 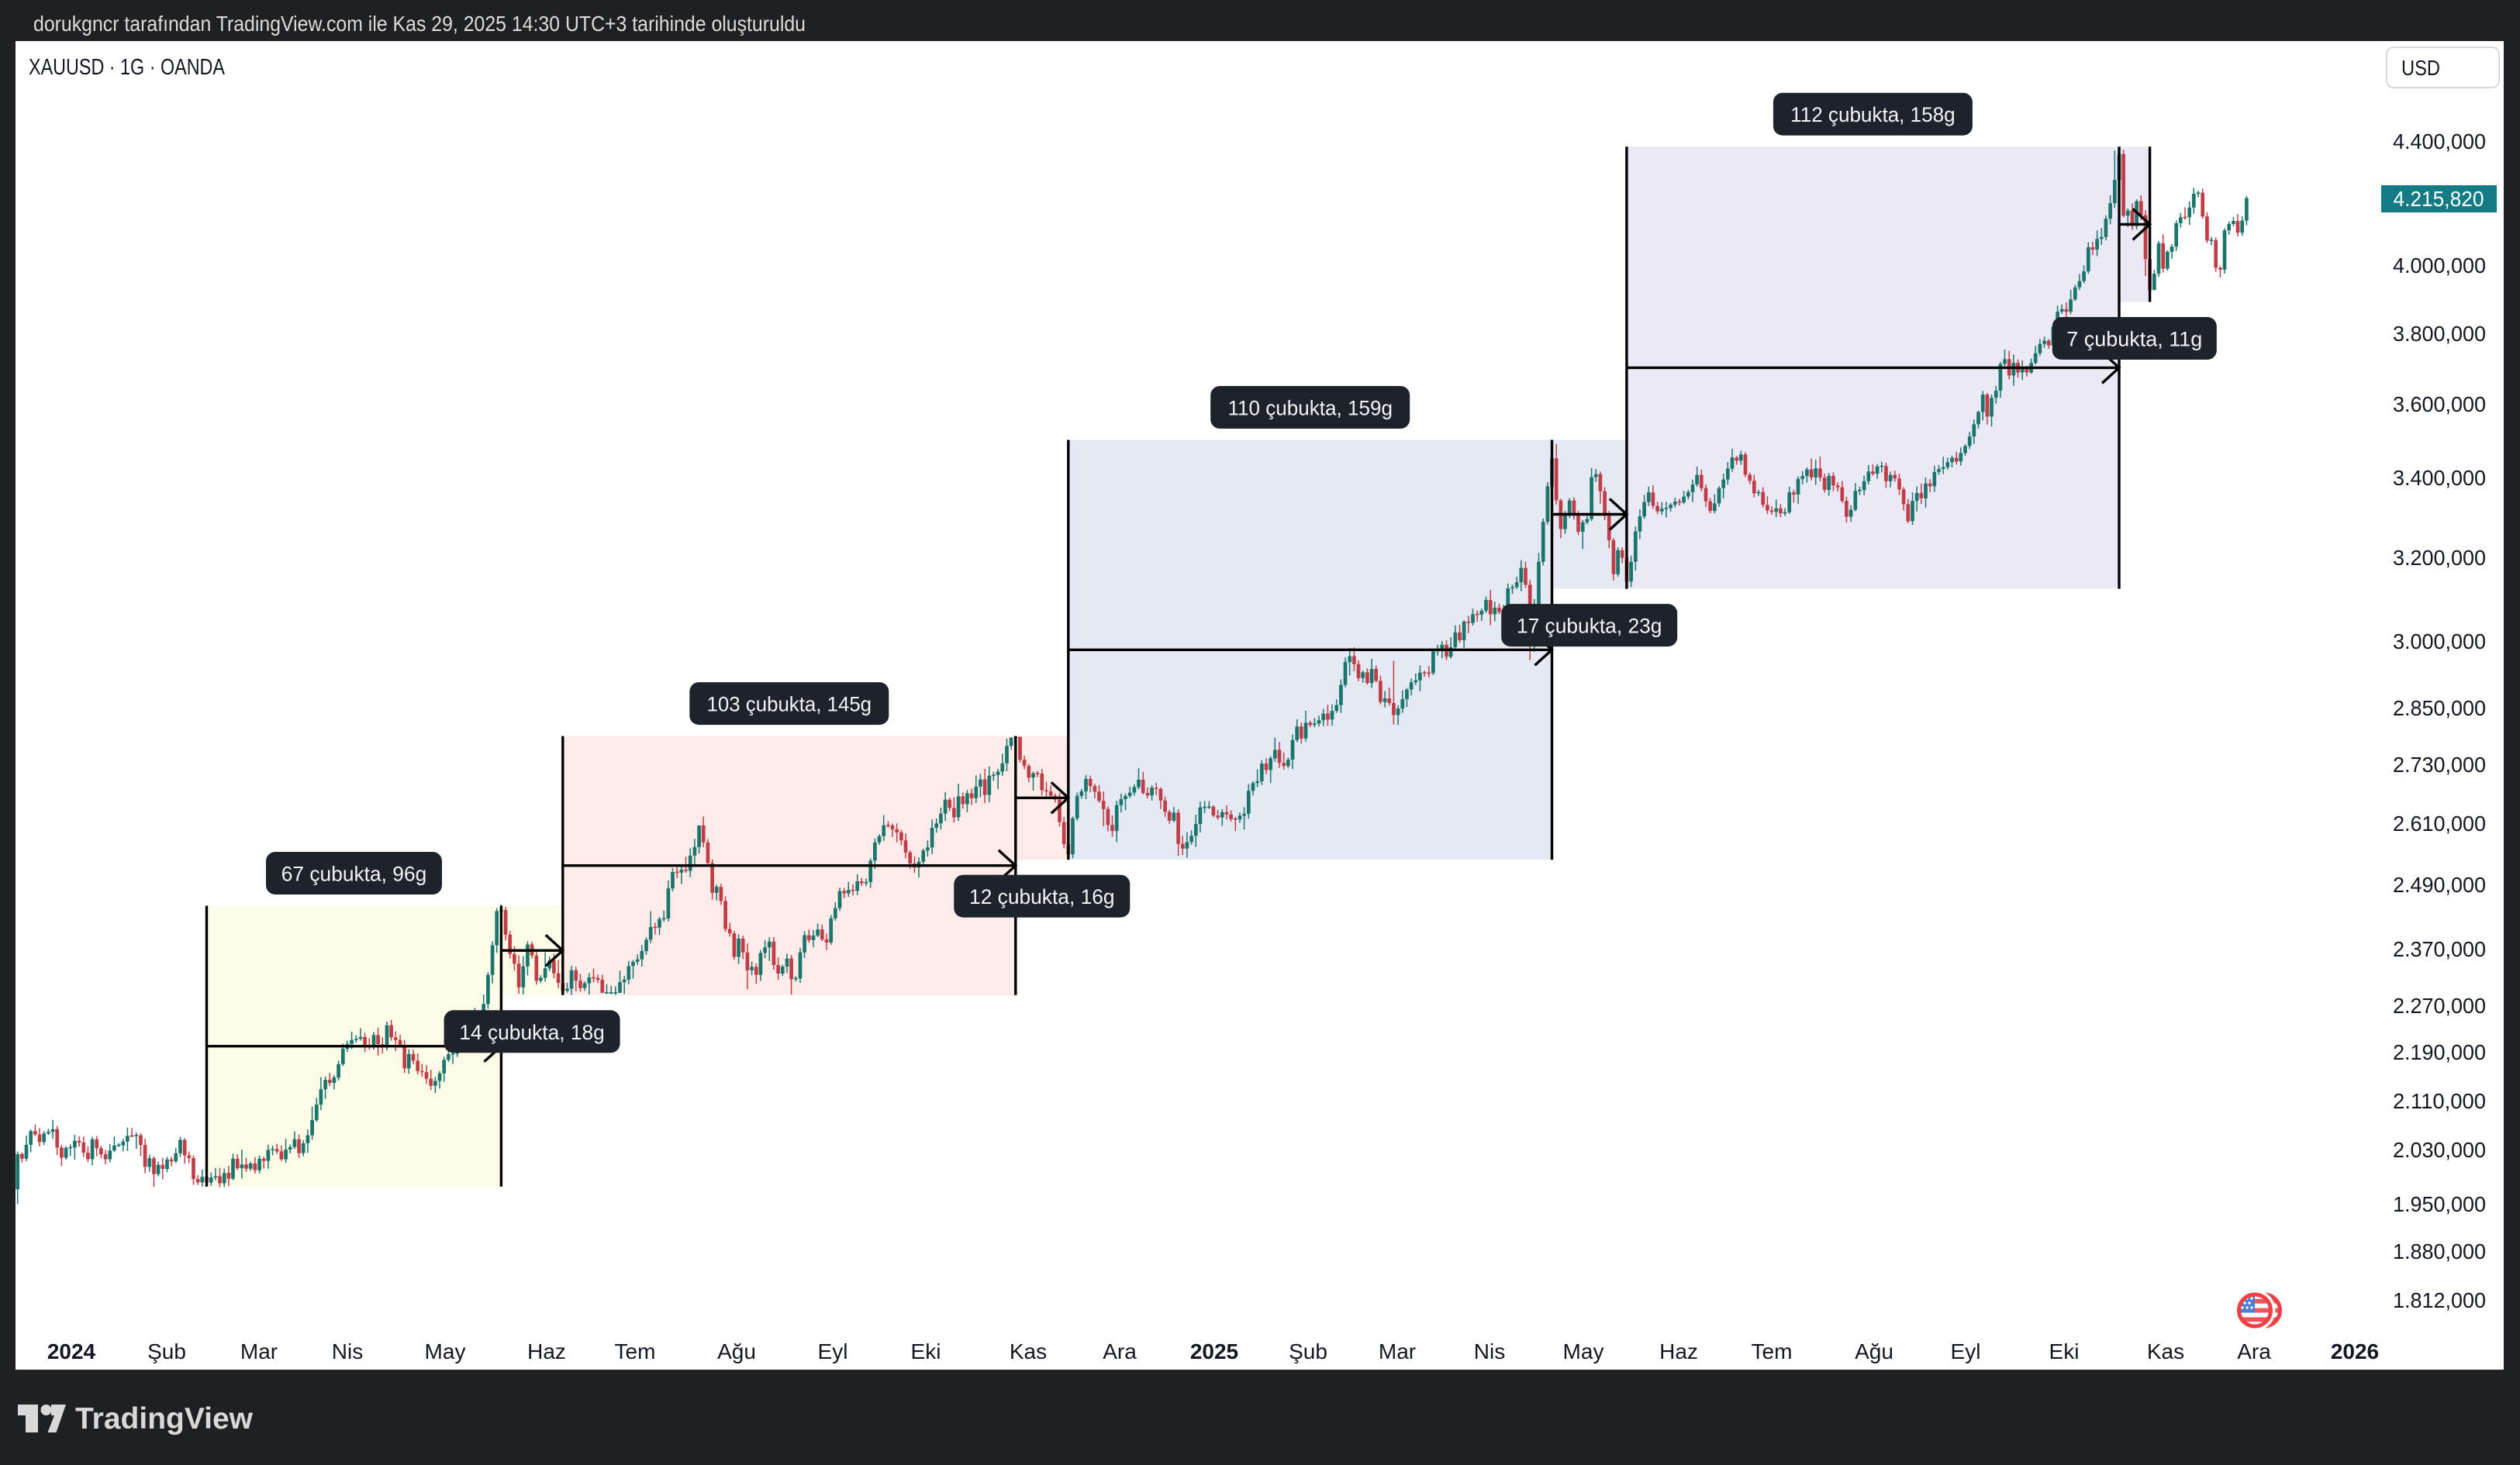 I want to click on svg-text: 2.270,000, so click(x=2439, y=1006).